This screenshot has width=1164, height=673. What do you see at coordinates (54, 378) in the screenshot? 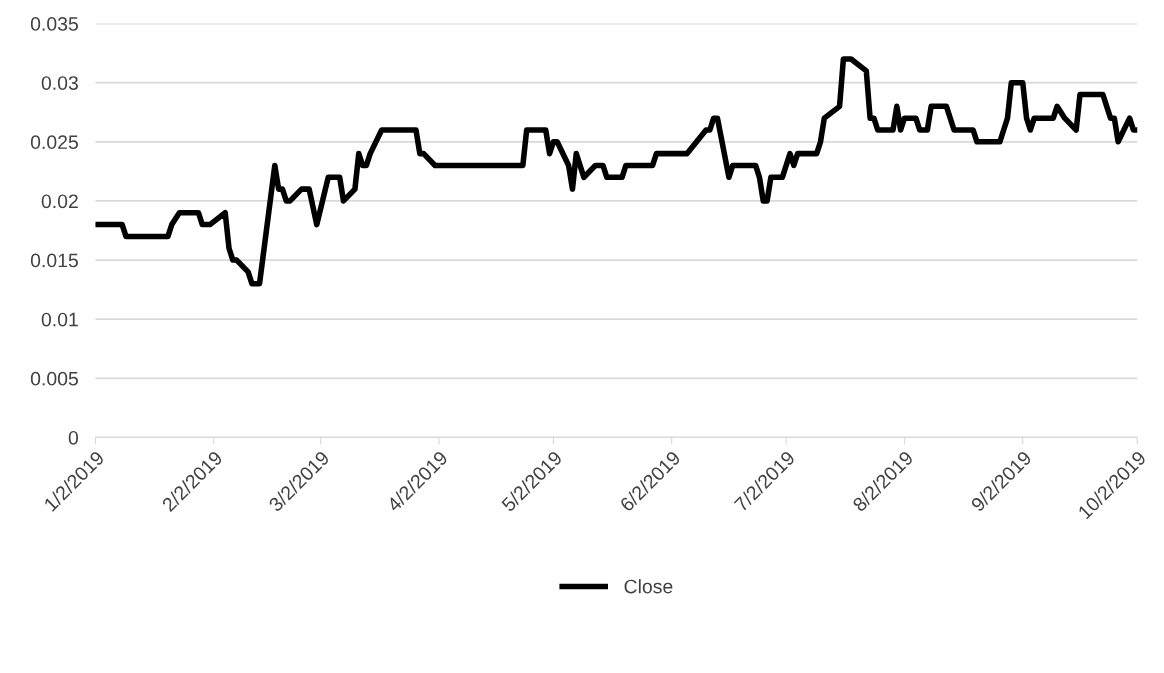
I see `y-tick-label: 0.005` at bounding box center [54, 378].